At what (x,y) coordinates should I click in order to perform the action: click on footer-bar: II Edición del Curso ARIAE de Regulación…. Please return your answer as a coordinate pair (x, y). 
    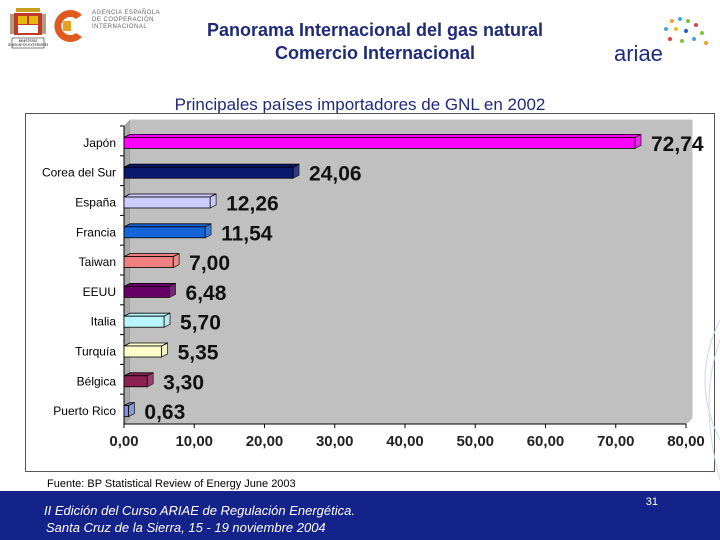
    Looking at the image, I should click on (360, 515).